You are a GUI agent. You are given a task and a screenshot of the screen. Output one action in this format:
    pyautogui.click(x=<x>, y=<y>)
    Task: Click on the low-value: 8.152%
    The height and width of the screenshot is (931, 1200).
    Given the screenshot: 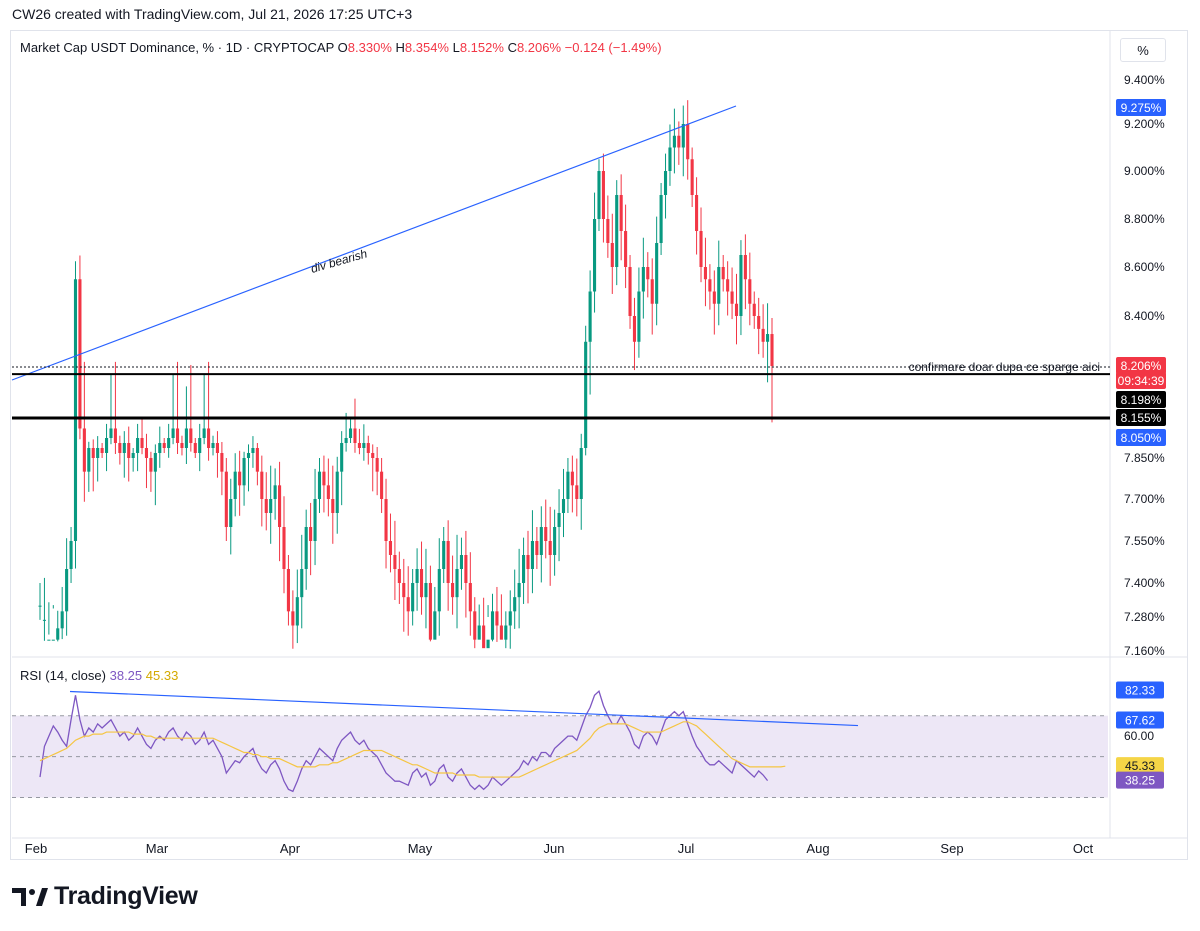 What is the action you would take?
    pyautogui.click(x=481, y=47)
    